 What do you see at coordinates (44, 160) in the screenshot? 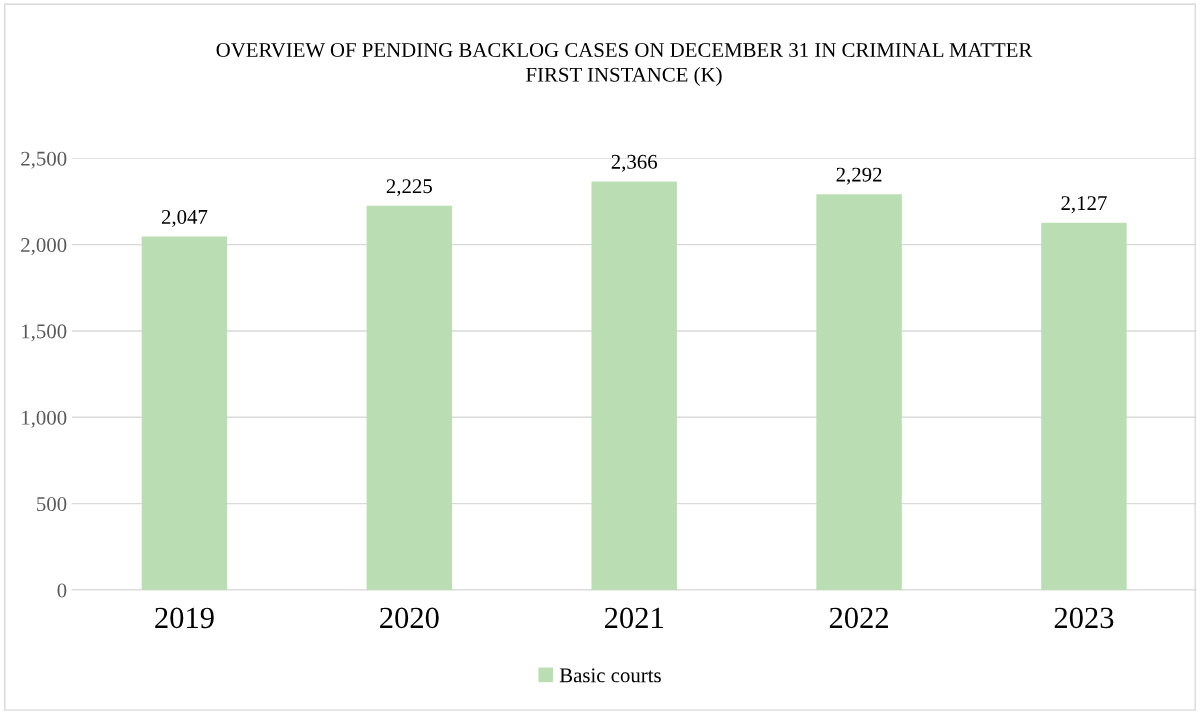
I see `y-tick-label: 2,500` at bounding box center [44, 160].